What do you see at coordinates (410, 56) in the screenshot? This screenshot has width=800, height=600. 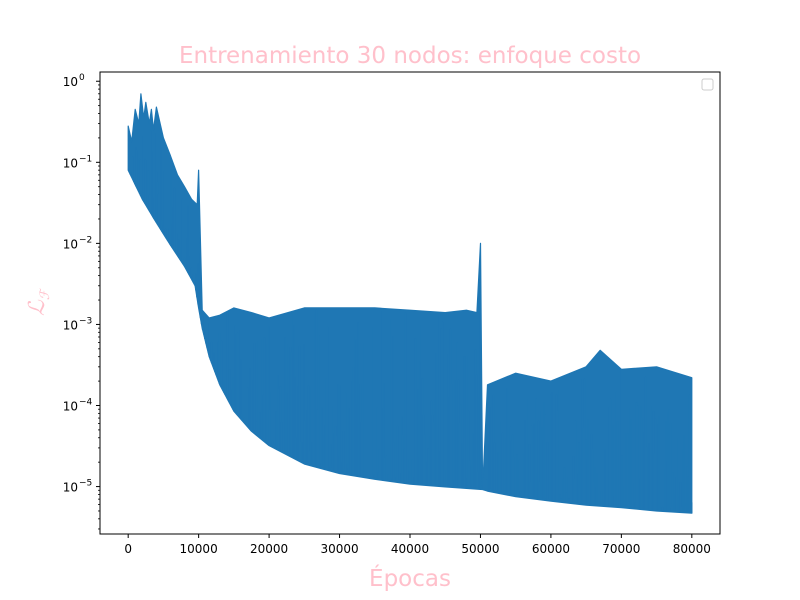 I see `chart-title: Entrenamiento 30 nodos: enfoque costo` at bounding box center [410, 56].